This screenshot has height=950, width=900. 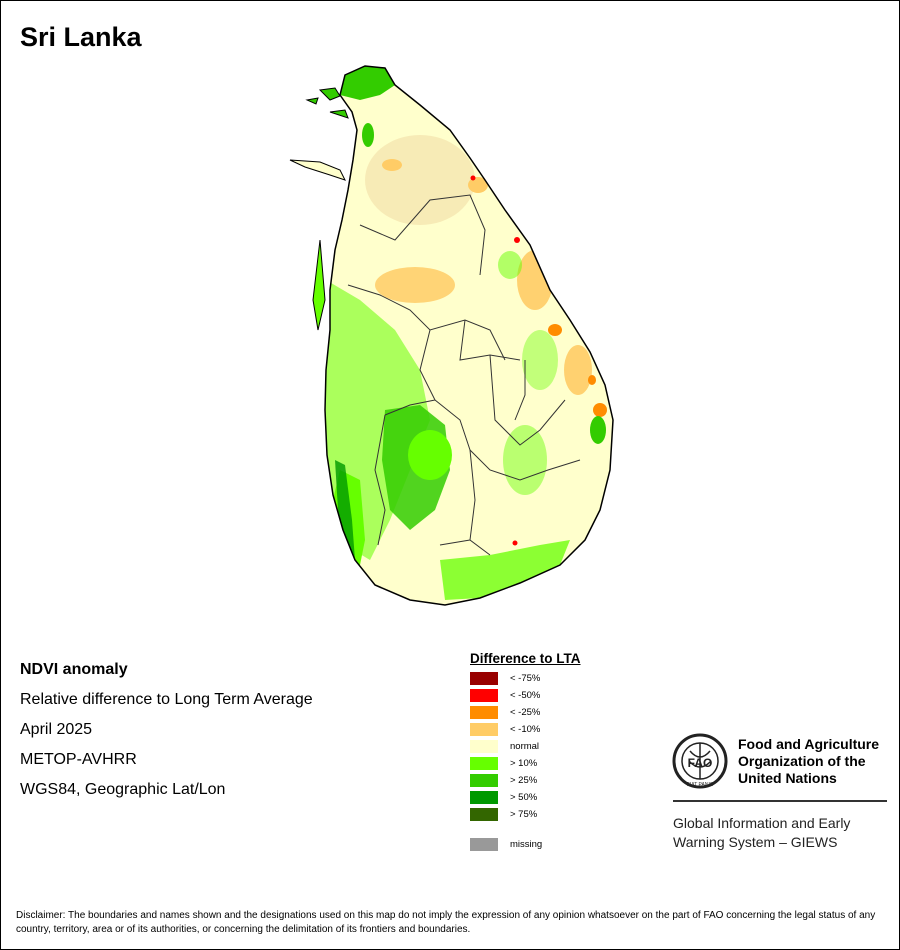 What do you see at coordinates (368, 135) in the screenshot?
I see `anomaly-plus10-mannar` at bounding box center [368, 135].